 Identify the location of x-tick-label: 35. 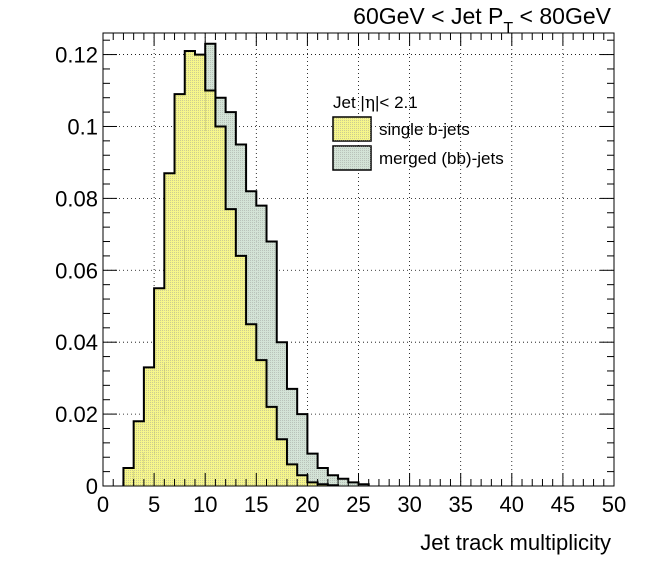
(460, 504).